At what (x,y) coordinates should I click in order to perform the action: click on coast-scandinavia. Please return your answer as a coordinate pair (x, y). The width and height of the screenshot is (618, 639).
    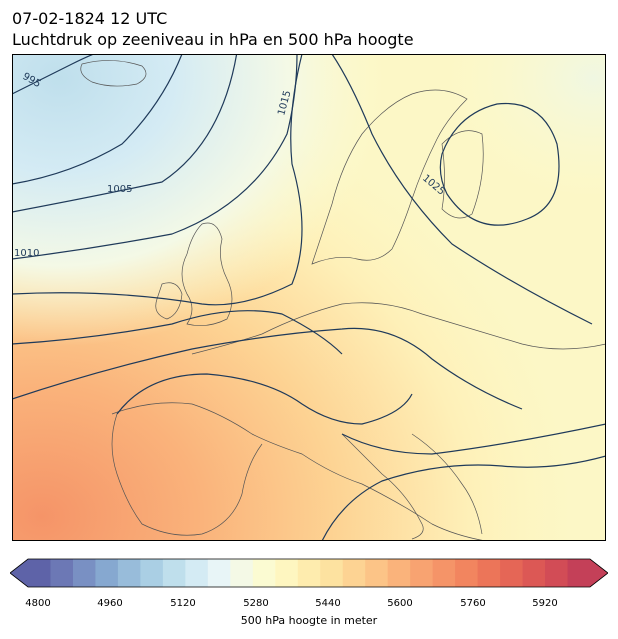
    Looking at the image, I should click on (389, 177).